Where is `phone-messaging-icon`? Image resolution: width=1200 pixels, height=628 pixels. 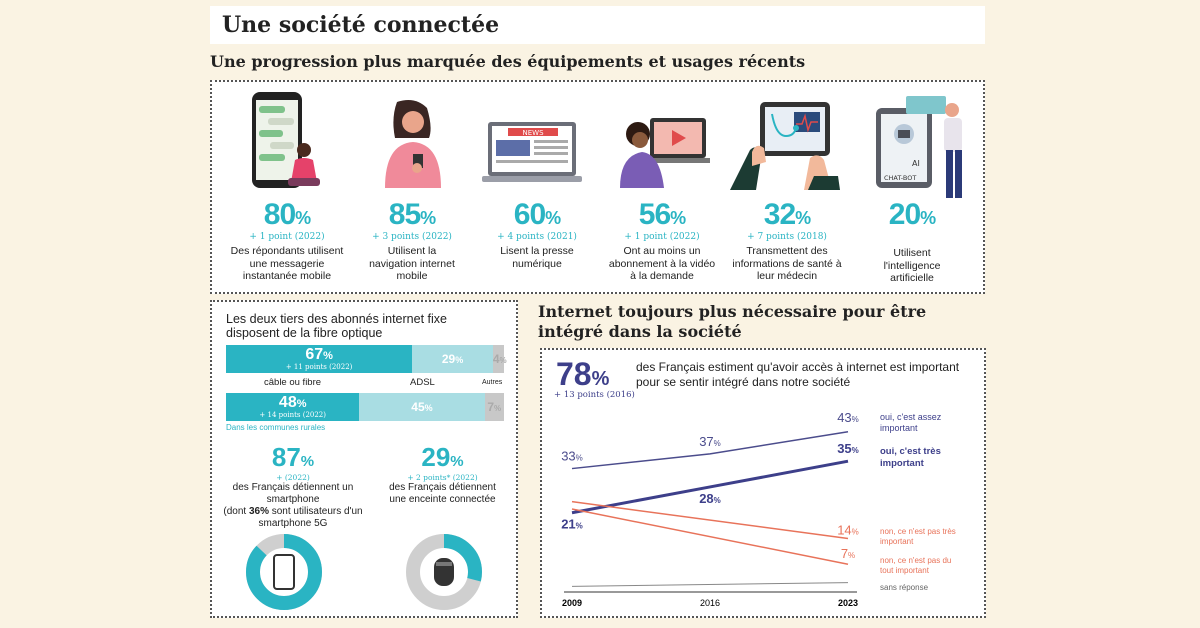
phone-messaging-icon is located at coordinates (286, 140).